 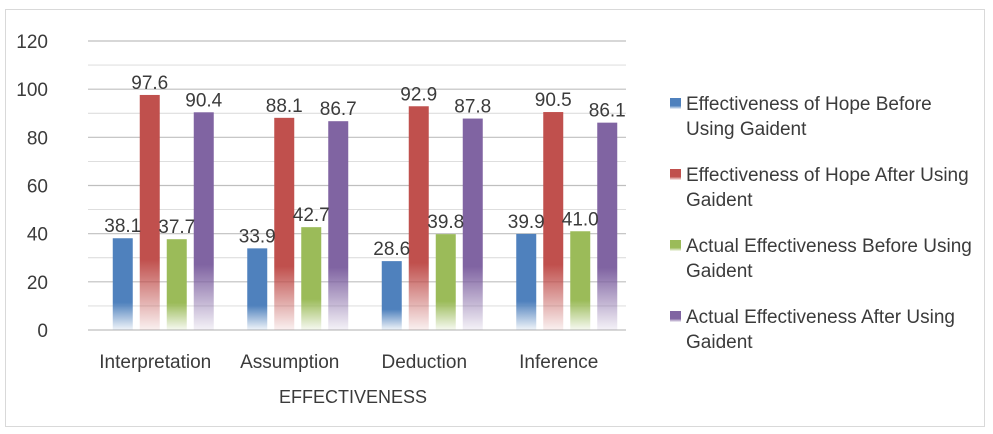 What do you see at coordinates (155, 362) in the screenshot?
I see `x-category-label: Interpretation` at bounding box center [155, 362].